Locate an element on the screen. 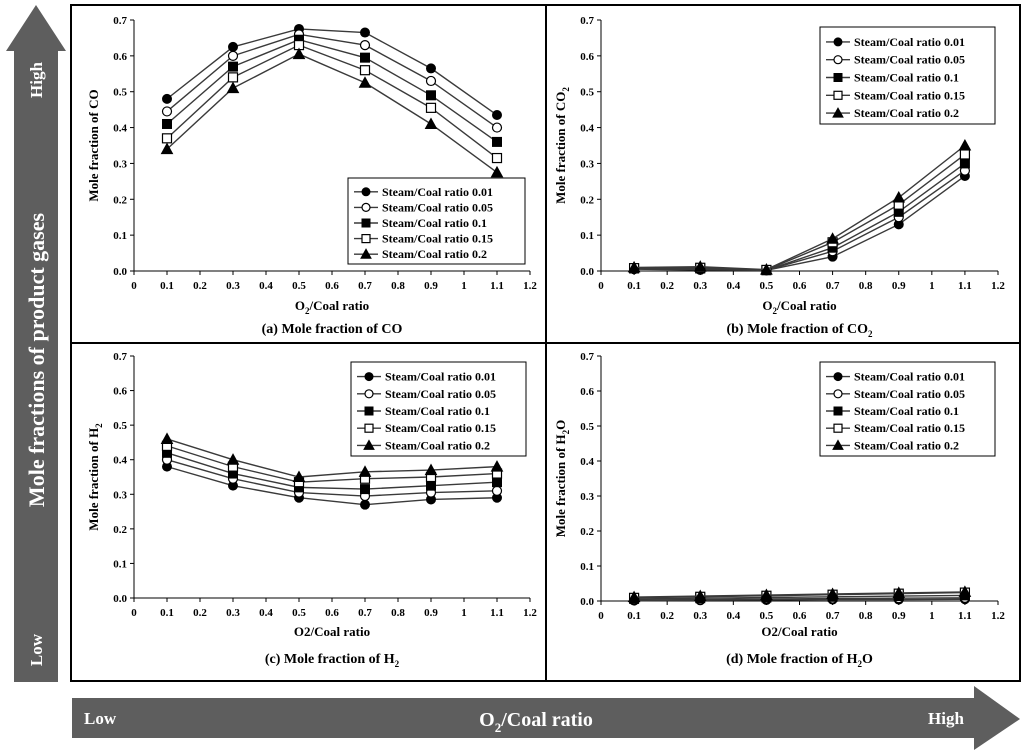 This screenshot has height=754, width=1024. x-axis-label-main: O is located at coordinates (767, 305).